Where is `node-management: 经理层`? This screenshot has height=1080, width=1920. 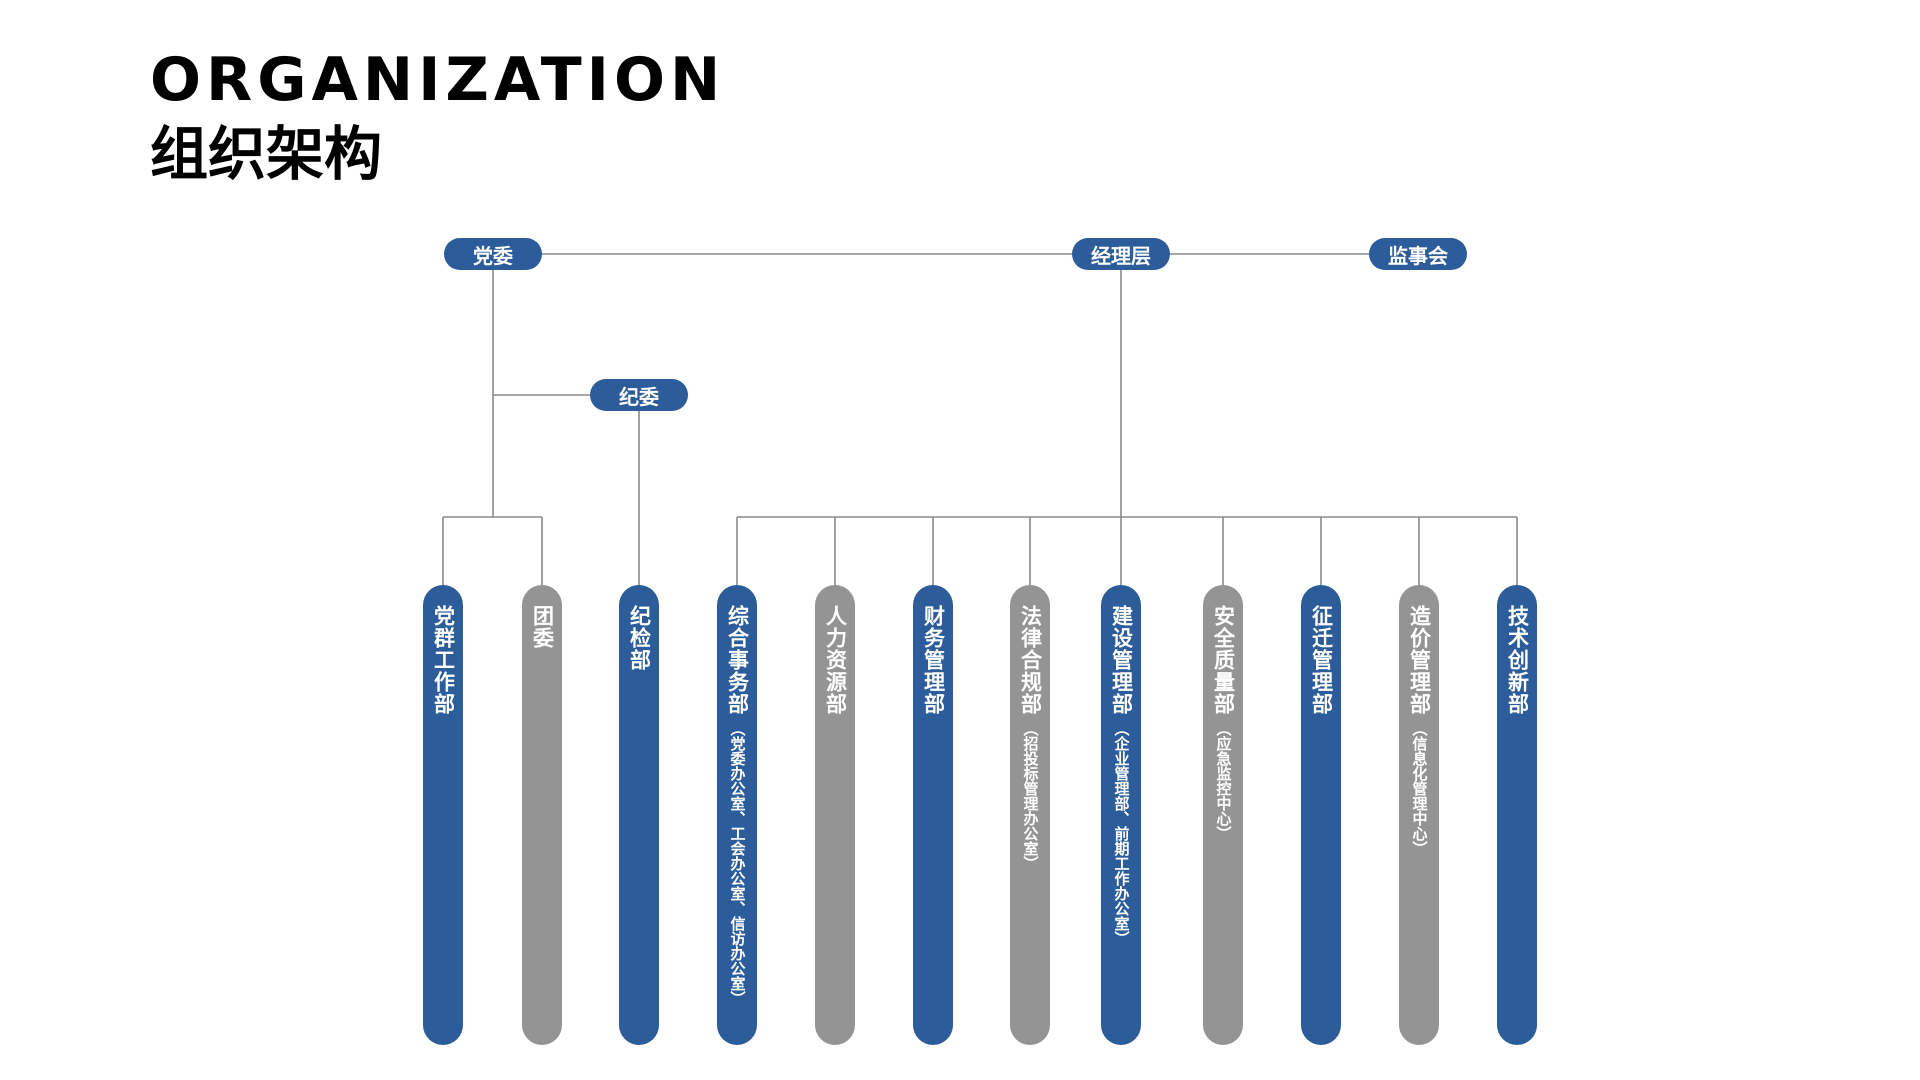
node-management: 经理层 is located at coordinates (1121, 254).